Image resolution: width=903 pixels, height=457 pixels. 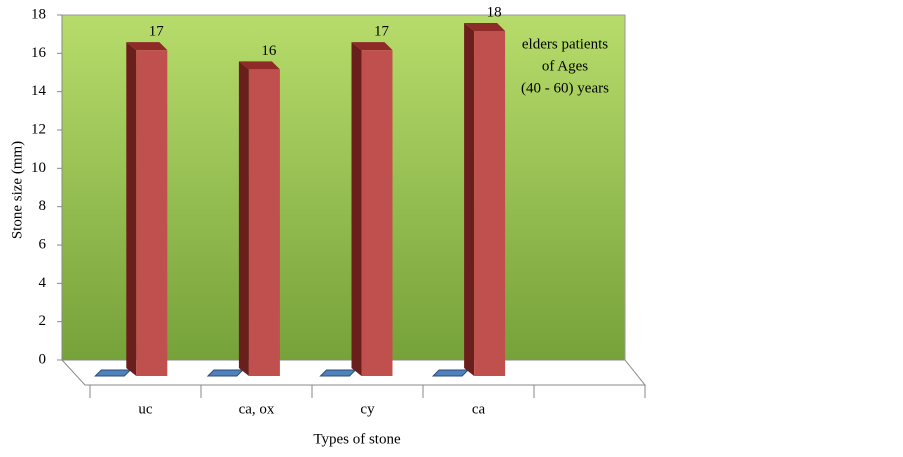 I want to click on y-tick-label: 8, so click(x=43, y=206).